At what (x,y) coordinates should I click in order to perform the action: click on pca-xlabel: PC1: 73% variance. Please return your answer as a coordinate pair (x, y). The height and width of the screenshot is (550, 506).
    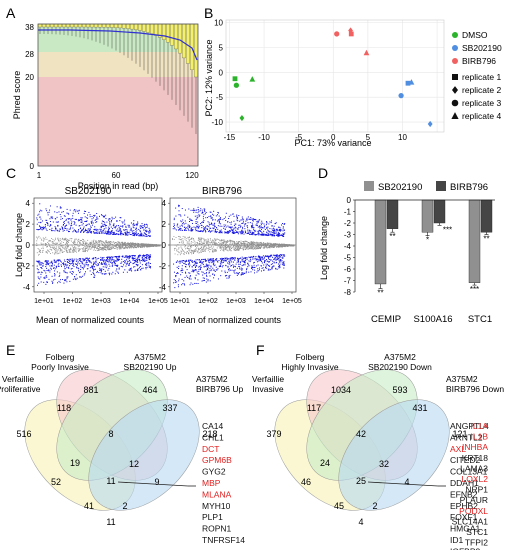
    Looking at the image, I should click on (332, 143).